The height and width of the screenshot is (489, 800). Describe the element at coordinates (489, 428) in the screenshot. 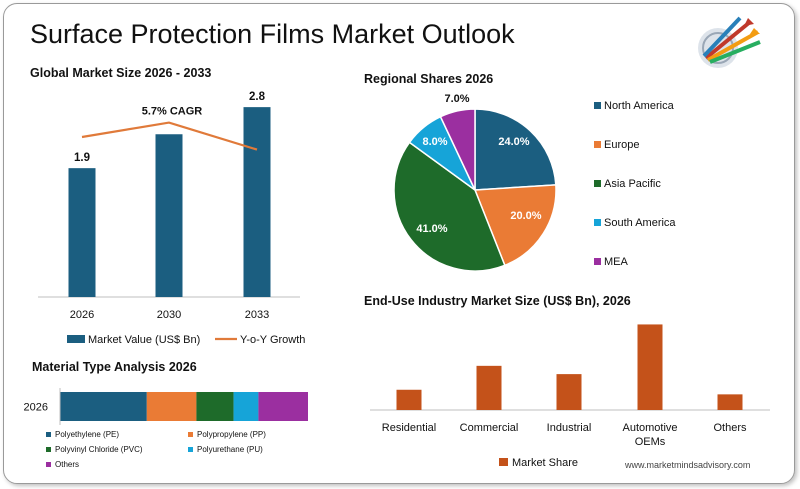

I see `x-tick-label: Commercial` at that location.